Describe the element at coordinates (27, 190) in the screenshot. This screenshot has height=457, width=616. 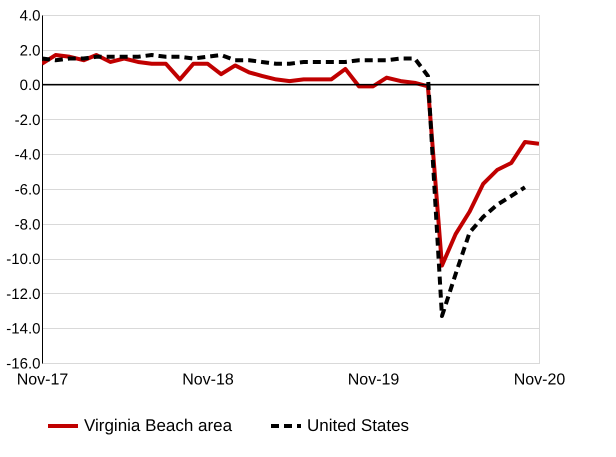
I see `y-tick-label: -6.0` at that location.